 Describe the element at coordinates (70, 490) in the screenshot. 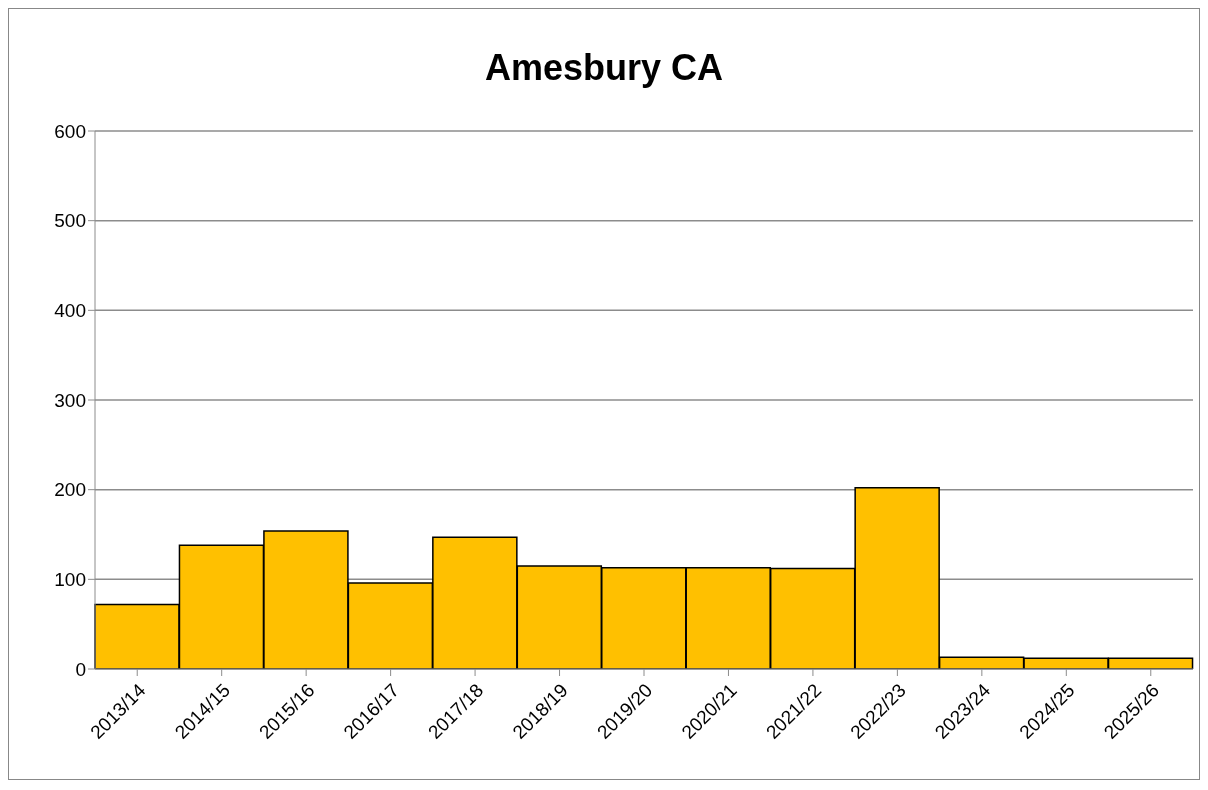

I see `y-tick-label: 200` at that location.